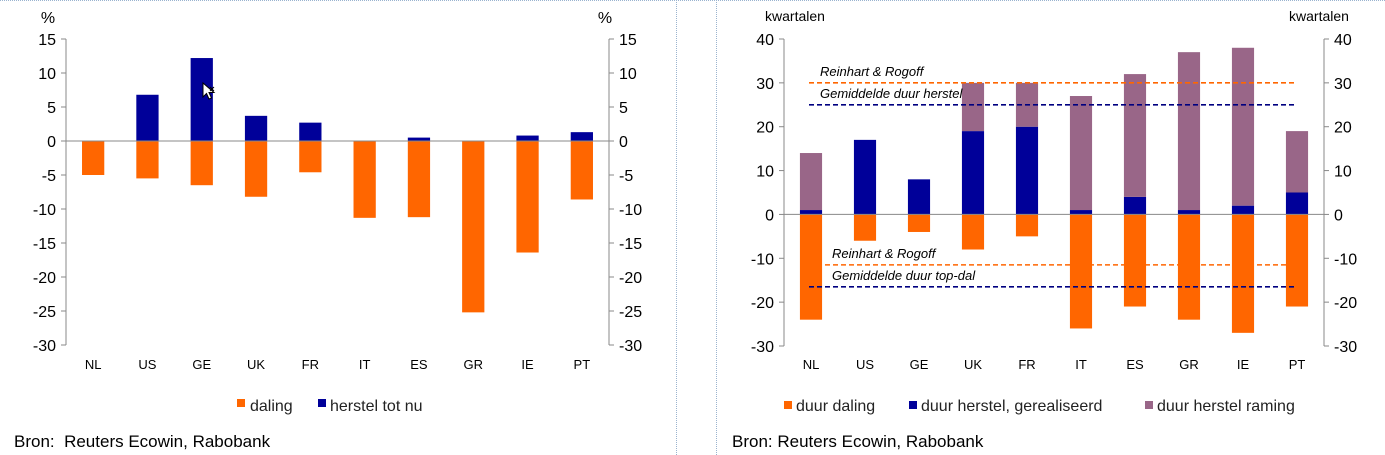 The image size is (1385, 455). I want to click on y-tick-label-left: -20, so click(44, 278).